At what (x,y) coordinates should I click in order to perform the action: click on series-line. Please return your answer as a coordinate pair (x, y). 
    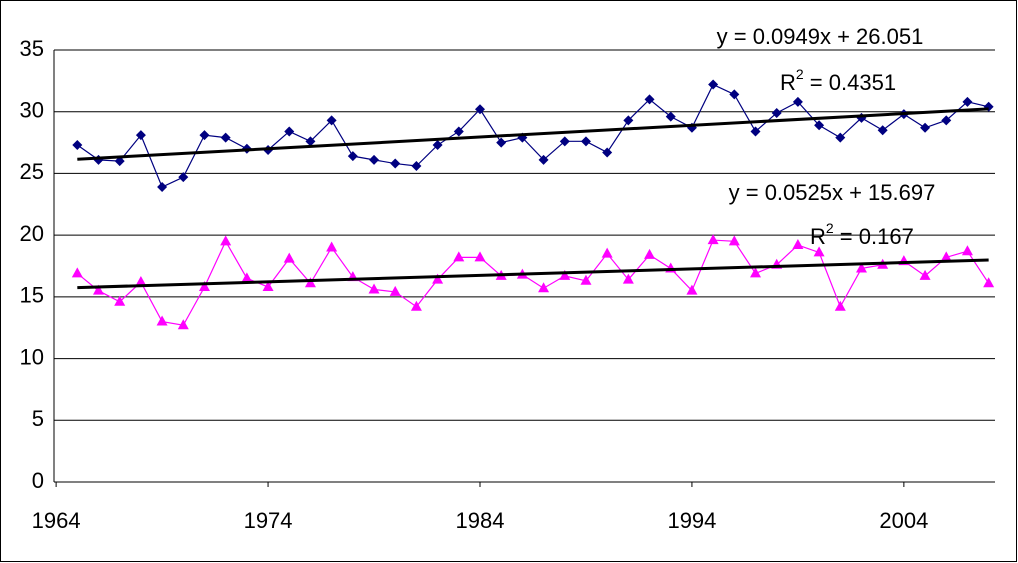
    Looking at the image, I should click on (533, 282).